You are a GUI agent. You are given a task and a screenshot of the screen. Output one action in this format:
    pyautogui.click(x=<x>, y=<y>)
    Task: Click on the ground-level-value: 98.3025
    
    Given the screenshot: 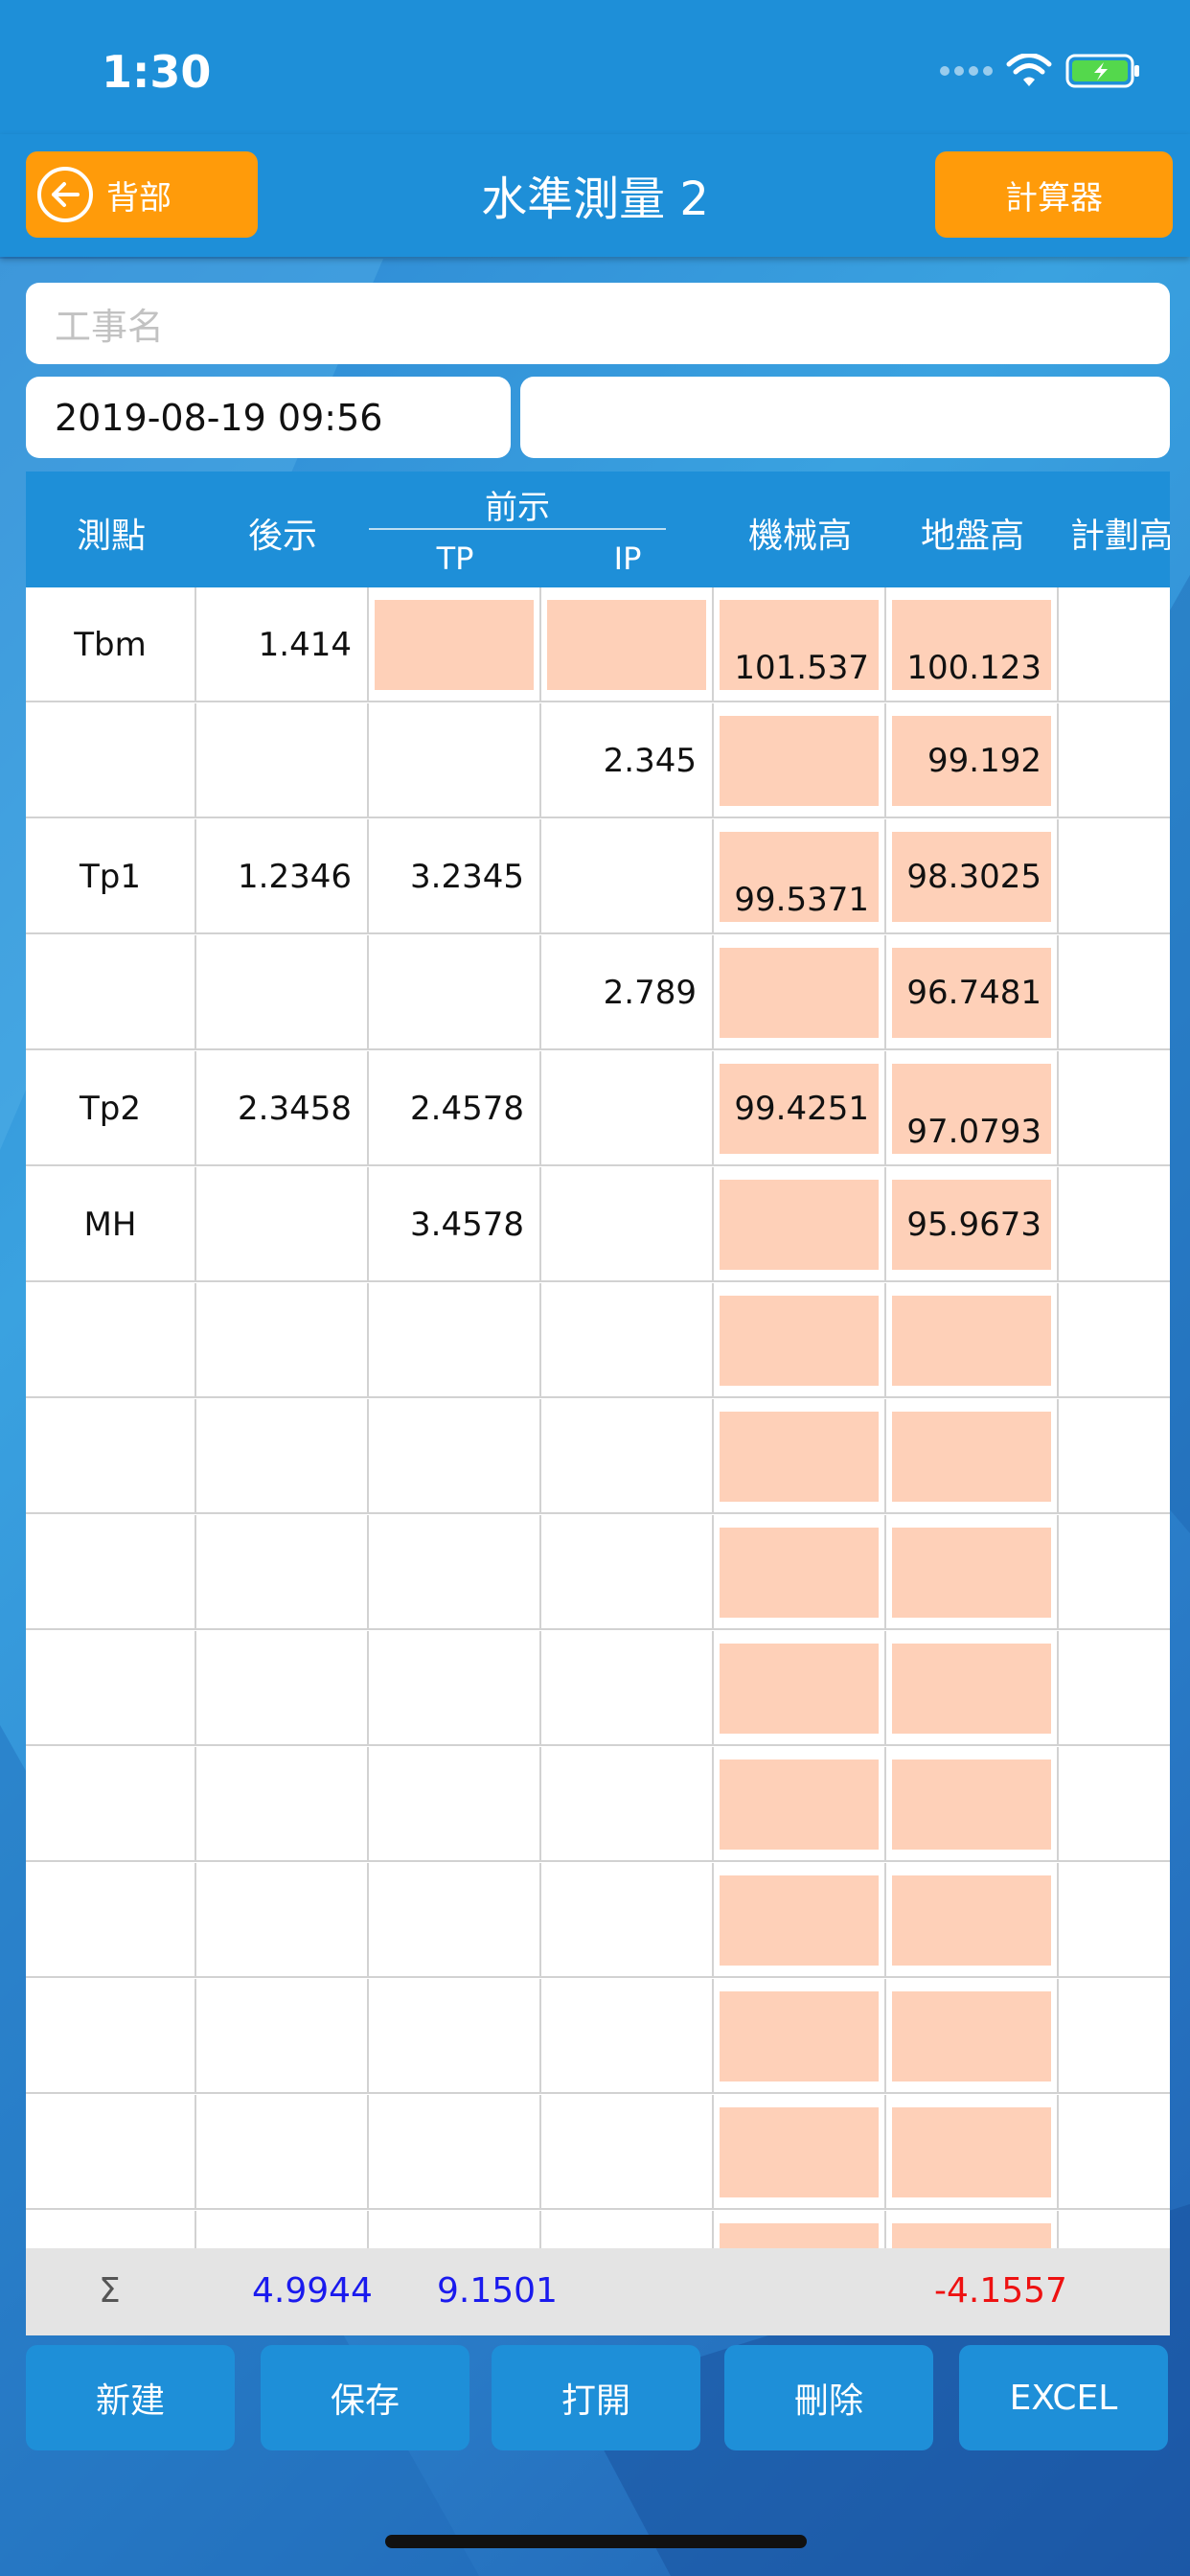 What is the action you would take?
    pyautogui.click(x=974, y=877)
    